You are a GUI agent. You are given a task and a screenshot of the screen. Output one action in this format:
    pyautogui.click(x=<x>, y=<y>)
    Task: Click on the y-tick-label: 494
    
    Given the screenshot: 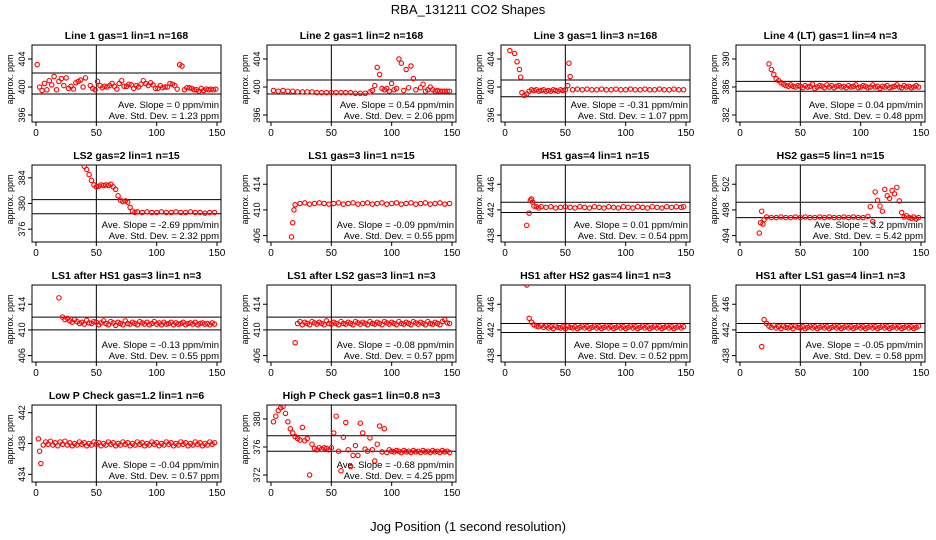 What is the action you would take?
    pyautogui.click(x=726, y=235)
    